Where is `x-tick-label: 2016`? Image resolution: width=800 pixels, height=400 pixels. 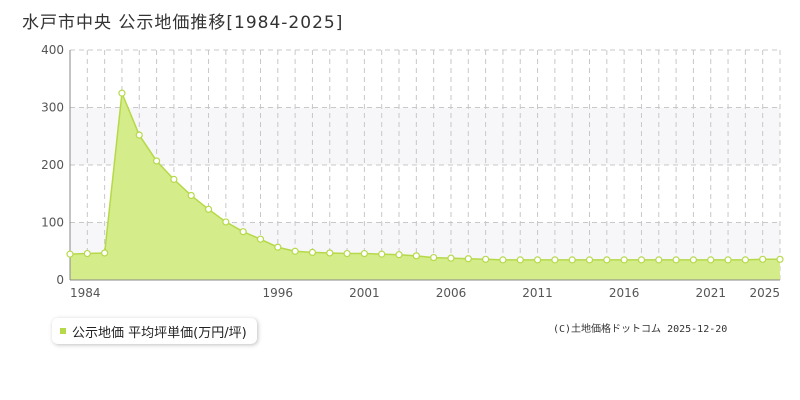 x-tick-label: 2016 is located at coordinates (624, 293).